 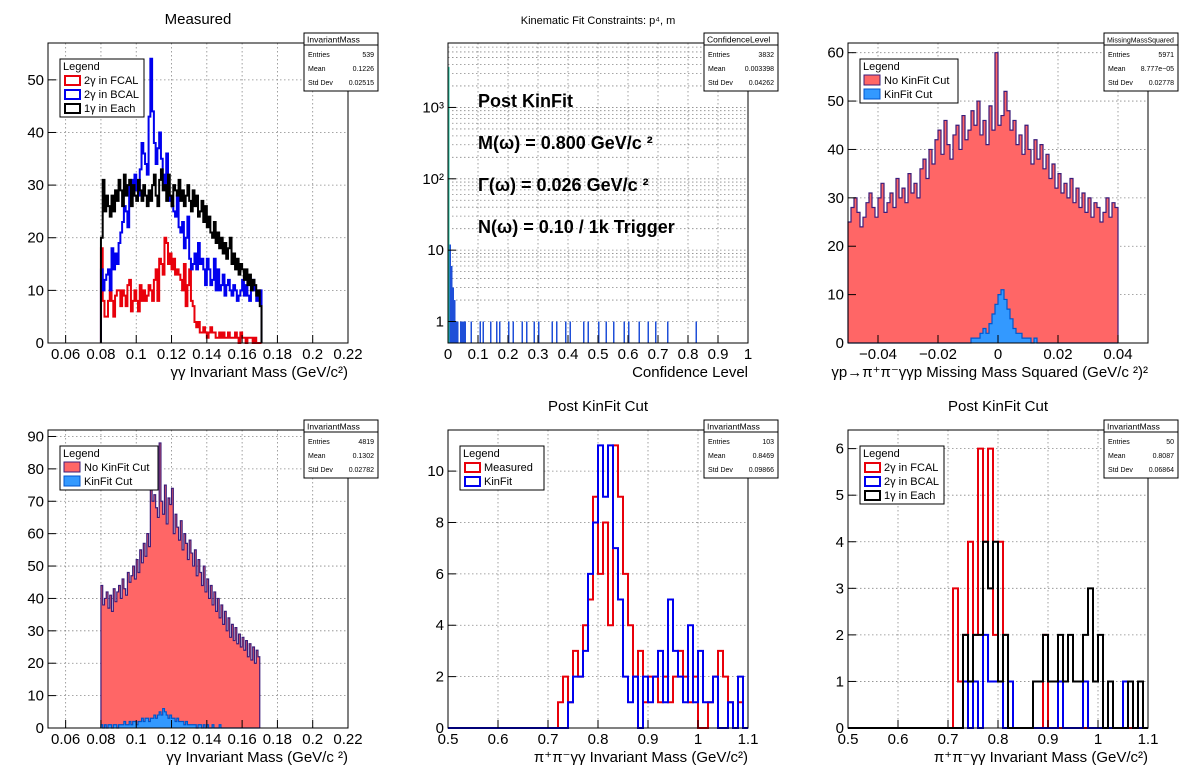 I want to click on x-tick-label: 0.9, so click(x=1048, y=739).